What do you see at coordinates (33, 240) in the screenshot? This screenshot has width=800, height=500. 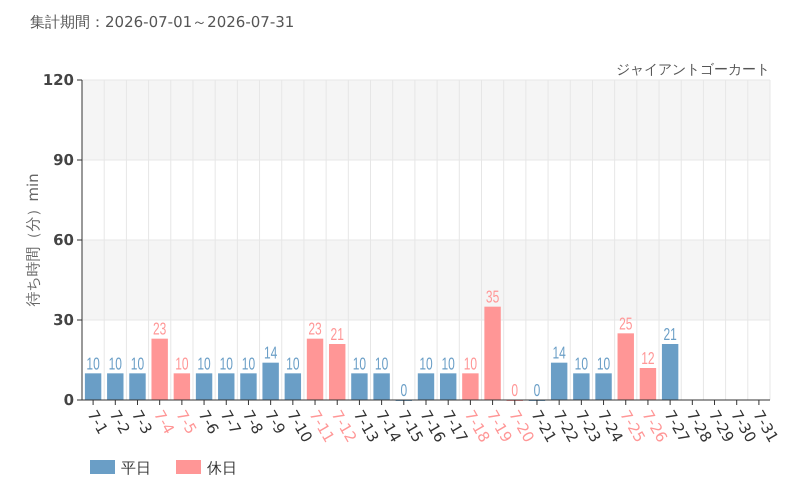 I see `y-axis-title: 待ち時間（分）min` at bounding box center [33, 240].